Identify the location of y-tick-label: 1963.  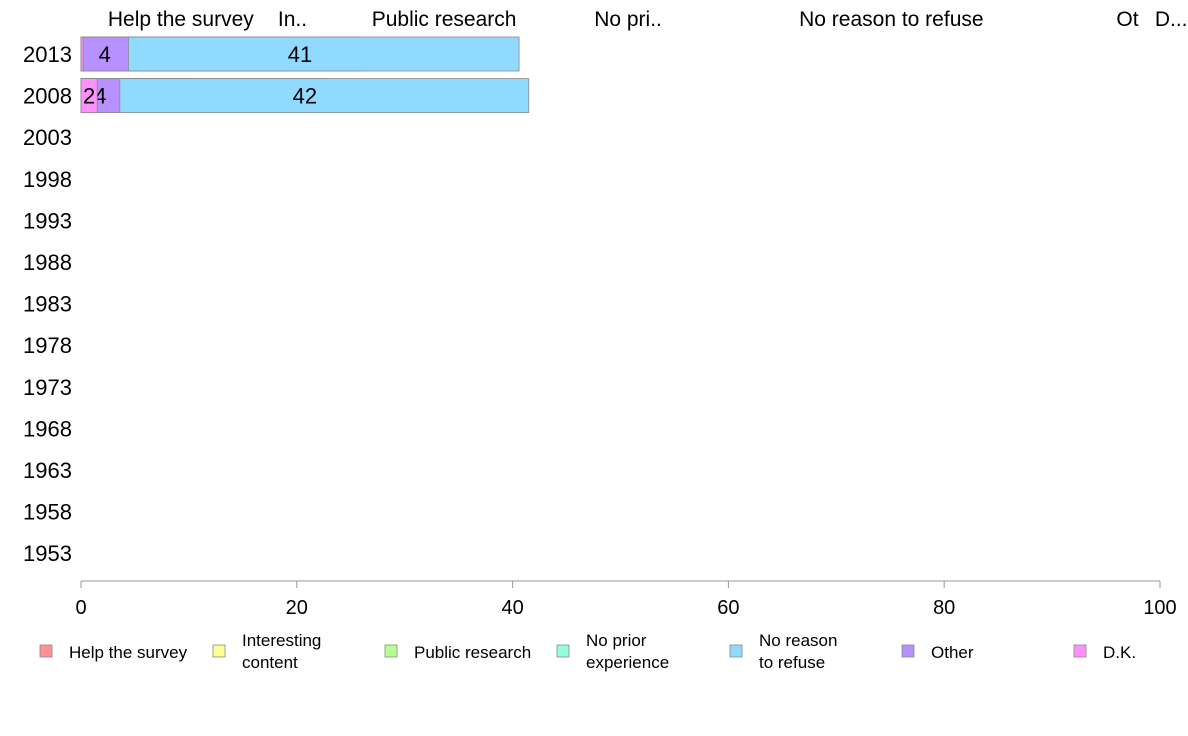
(47, 470).